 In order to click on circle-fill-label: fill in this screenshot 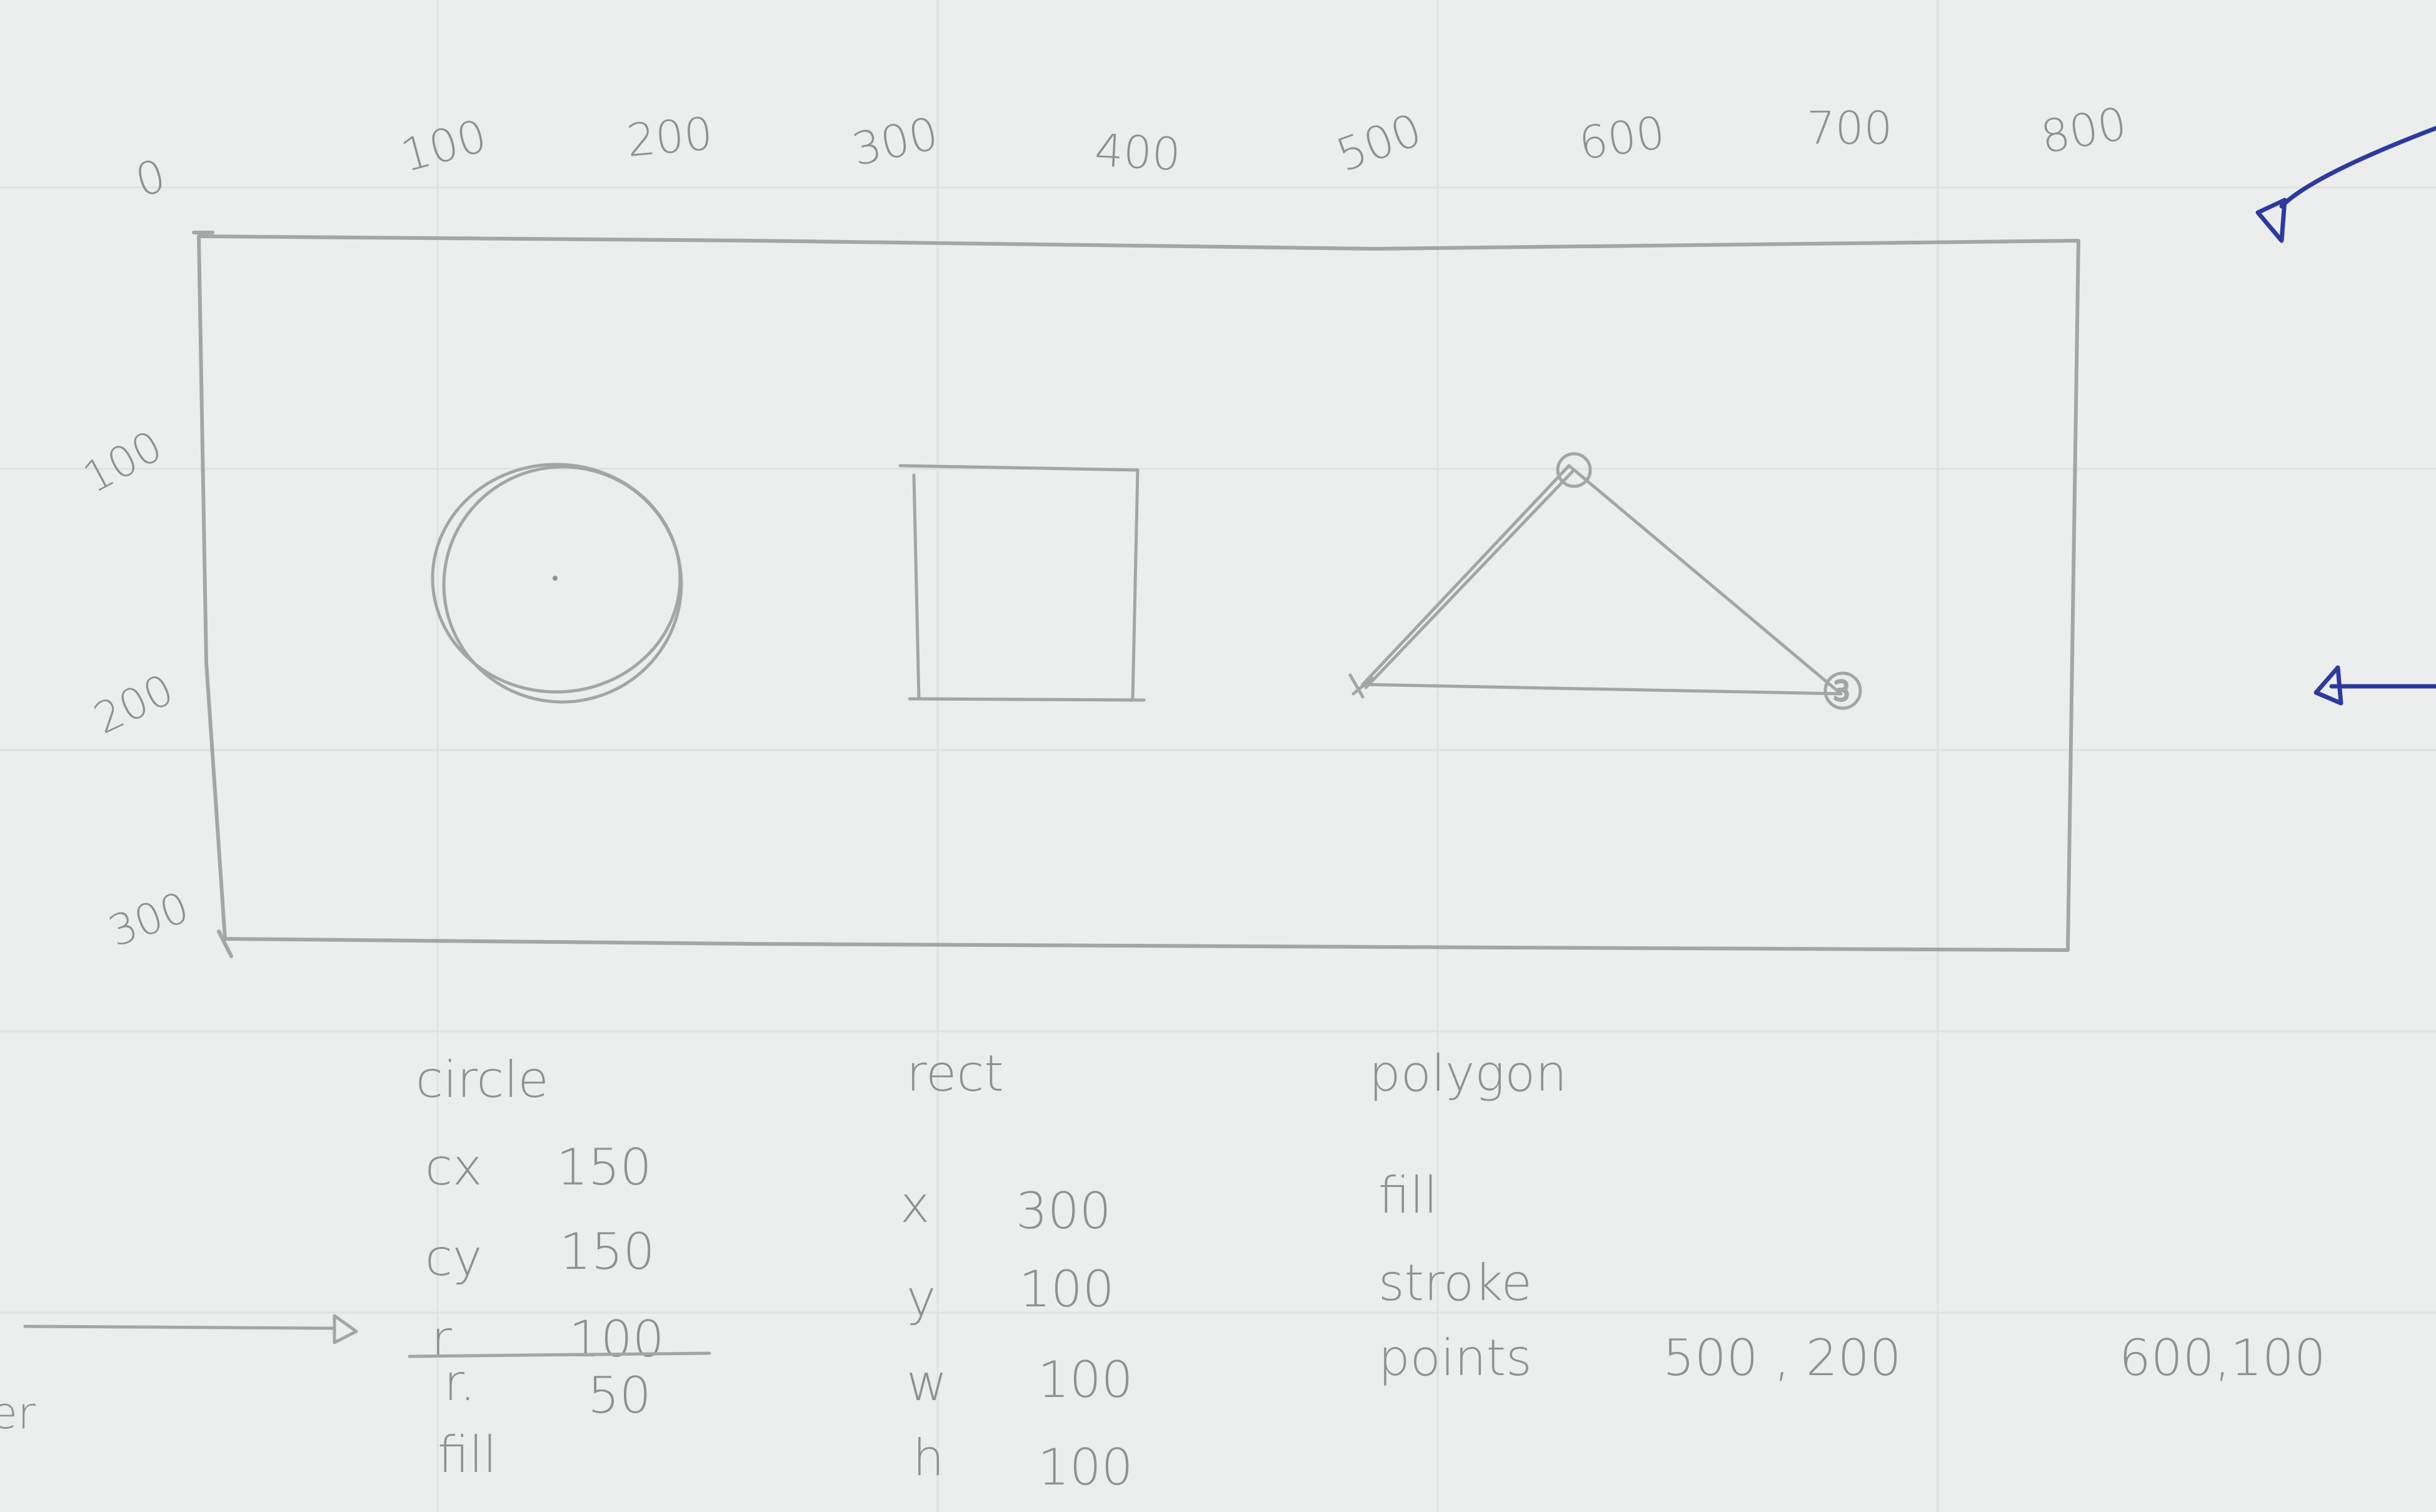, I will do `click(467, 1455)`.